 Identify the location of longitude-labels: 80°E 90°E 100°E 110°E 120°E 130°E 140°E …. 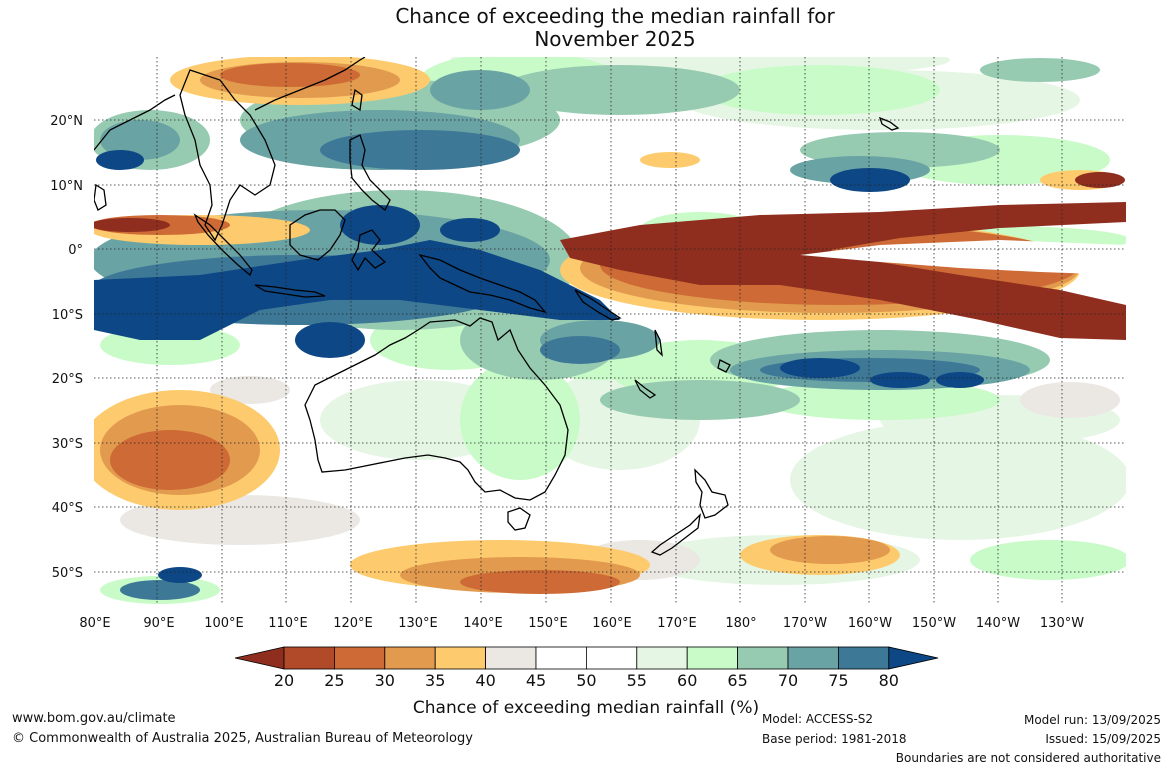
(581, 623).